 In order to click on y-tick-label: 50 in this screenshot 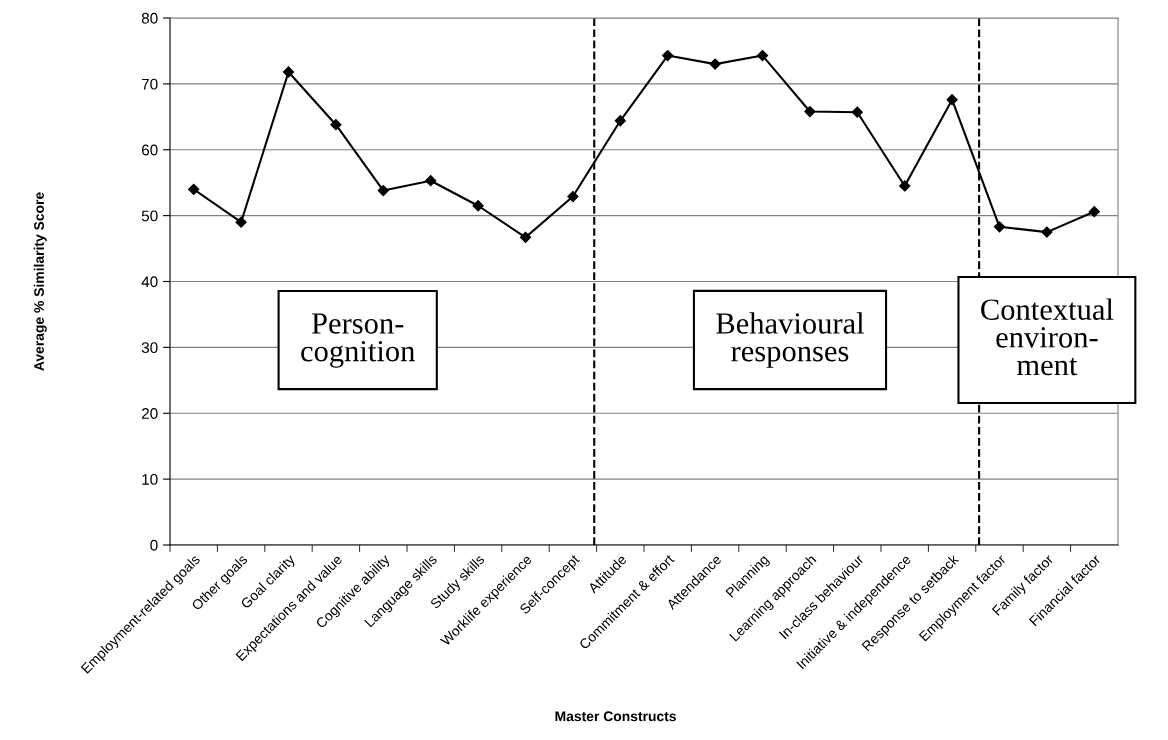, I will do `click(149, 216)`.